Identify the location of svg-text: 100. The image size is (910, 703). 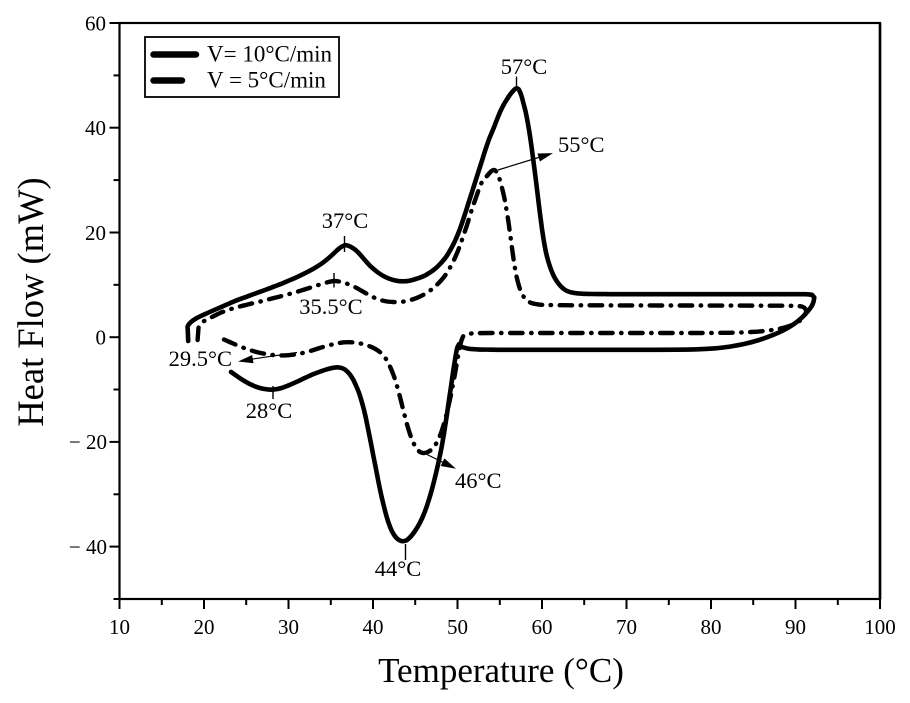
(880, 627).